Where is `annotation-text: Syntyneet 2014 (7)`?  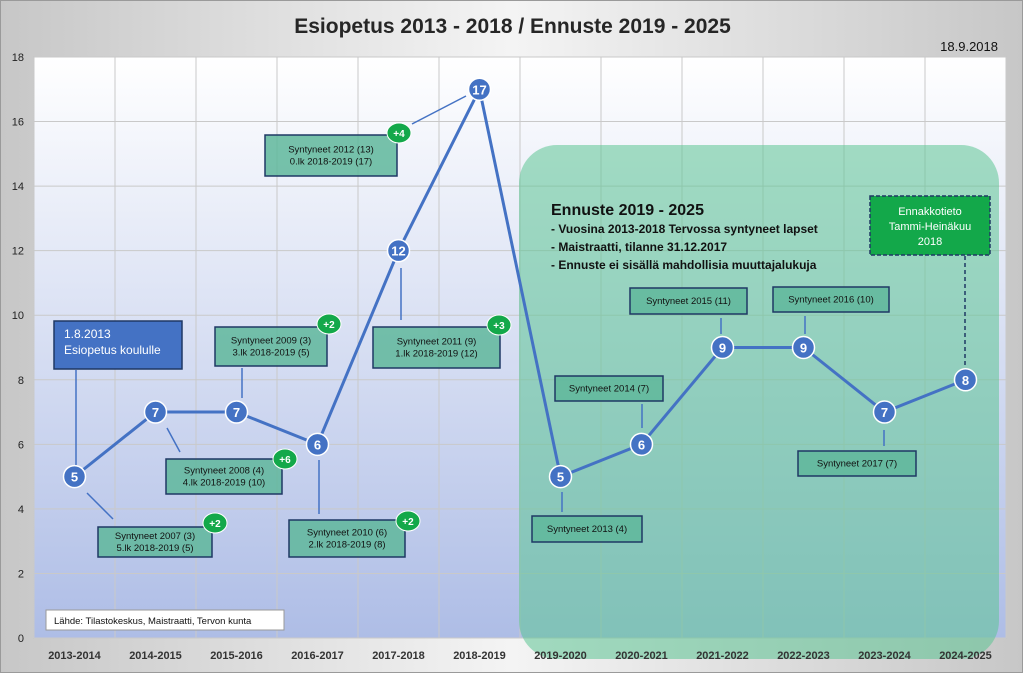
annotation-text: Syntyneet 2014 (7) is located at coordinates (609, 389).